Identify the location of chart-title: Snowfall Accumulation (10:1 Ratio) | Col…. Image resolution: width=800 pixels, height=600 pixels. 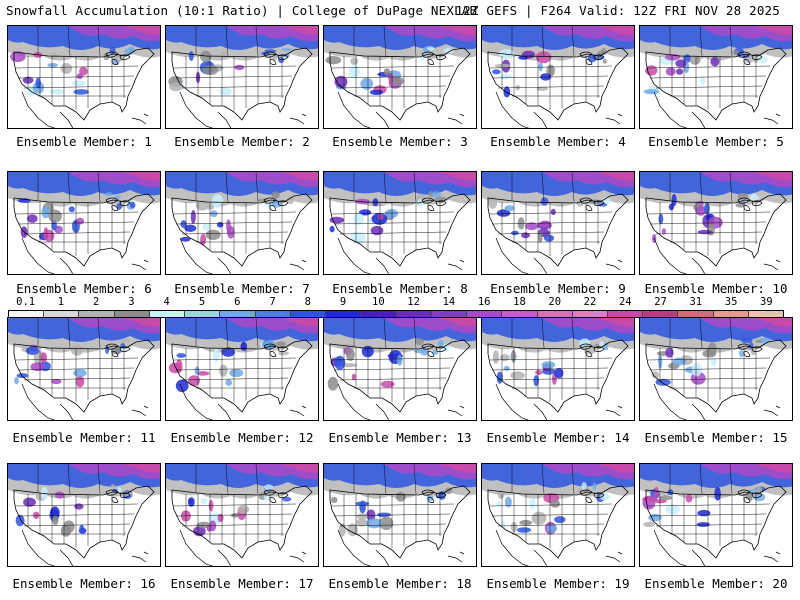
(242, 10).